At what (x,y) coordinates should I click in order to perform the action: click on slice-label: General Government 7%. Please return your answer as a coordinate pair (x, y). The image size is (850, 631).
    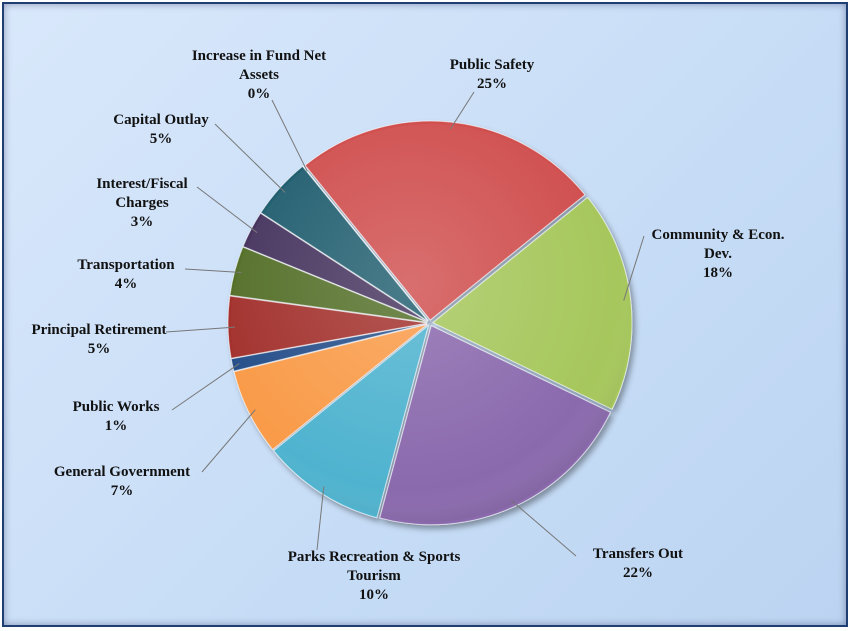
    Looking at the image, I should click on (122, 482).